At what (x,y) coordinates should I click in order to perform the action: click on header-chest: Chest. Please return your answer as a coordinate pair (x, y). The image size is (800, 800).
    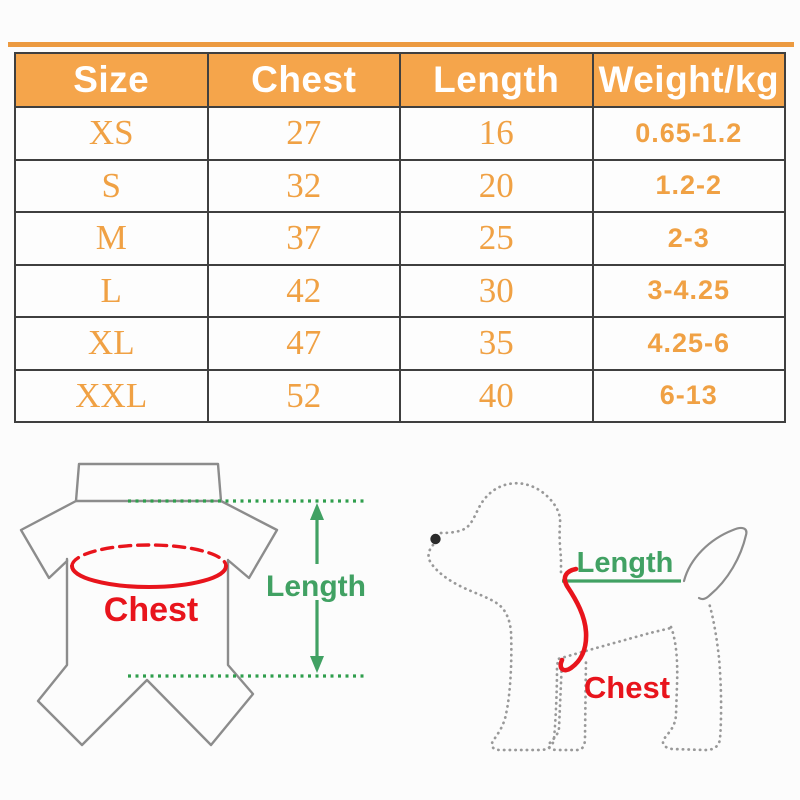
    Looking at the image, I should click on (303, 80).